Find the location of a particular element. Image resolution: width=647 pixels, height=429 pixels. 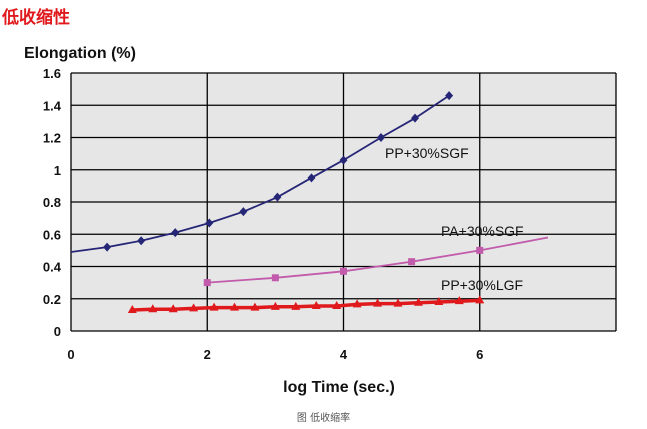

x-tick-label: 6 is located at coordinates (479, 354).